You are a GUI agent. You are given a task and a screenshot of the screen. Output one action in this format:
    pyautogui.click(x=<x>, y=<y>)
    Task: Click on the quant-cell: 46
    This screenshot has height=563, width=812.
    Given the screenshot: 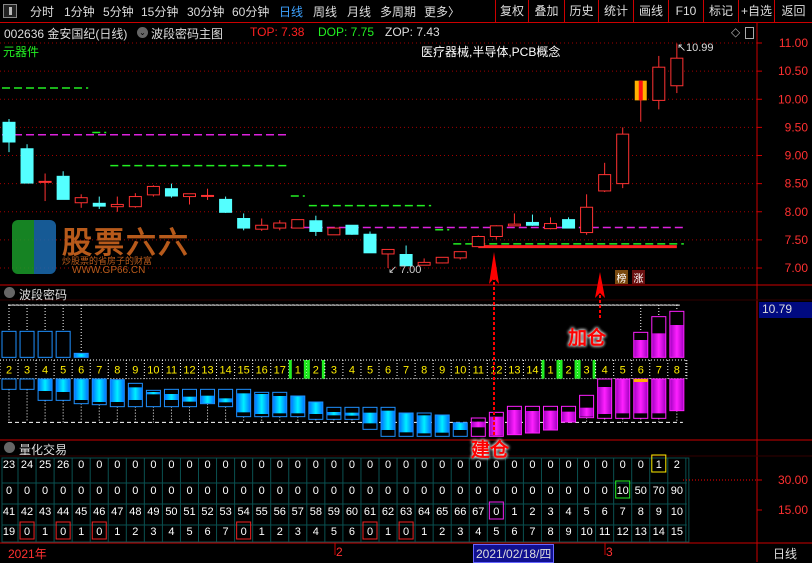 What is the action you would take?
    pyautogui.click(x=99, y=512)
    